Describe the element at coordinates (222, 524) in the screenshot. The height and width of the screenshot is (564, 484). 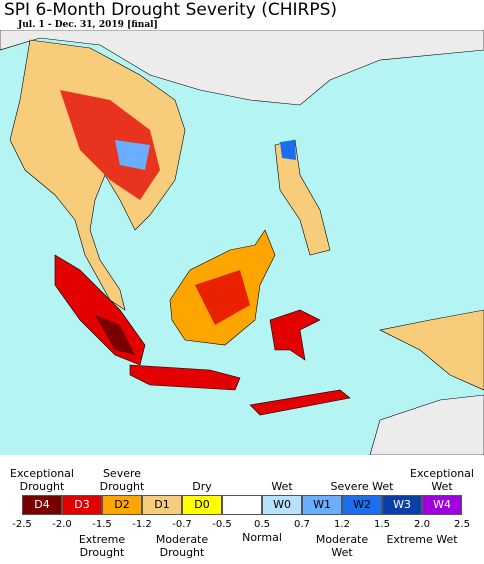
I see `legend-tick-label: -0.5` at that location.